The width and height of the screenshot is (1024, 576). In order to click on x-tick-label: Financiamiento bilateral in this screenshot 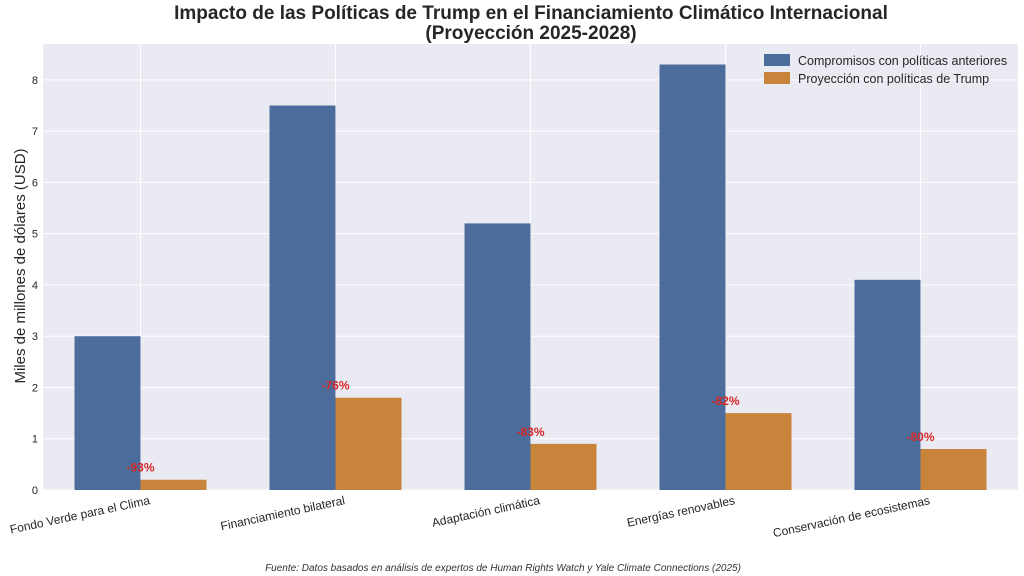, I will do `click(282, 513)`.